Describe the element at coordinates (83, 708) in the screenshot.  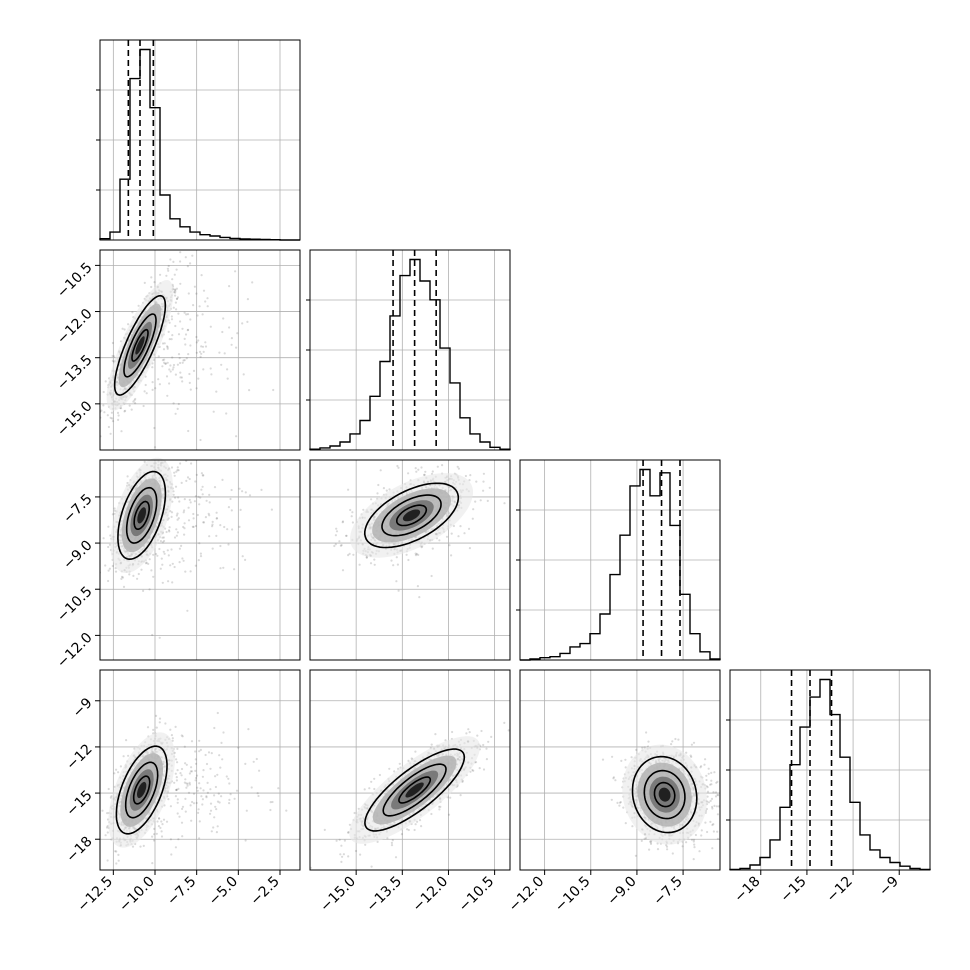
I see `y-tick-label: −9` at that location.